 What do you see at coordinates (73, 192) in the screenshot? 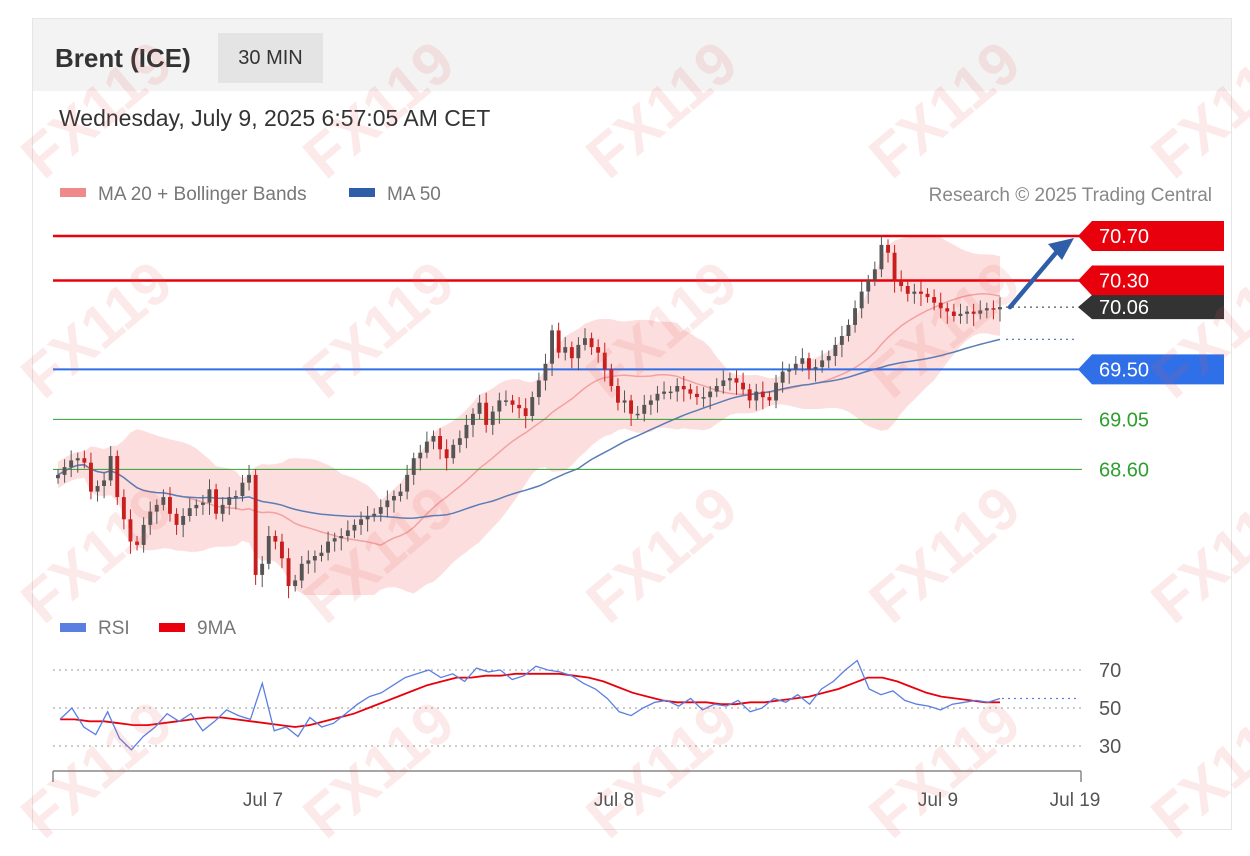
I see `ma20-legend-swatch` at bounding box center [73, 192].